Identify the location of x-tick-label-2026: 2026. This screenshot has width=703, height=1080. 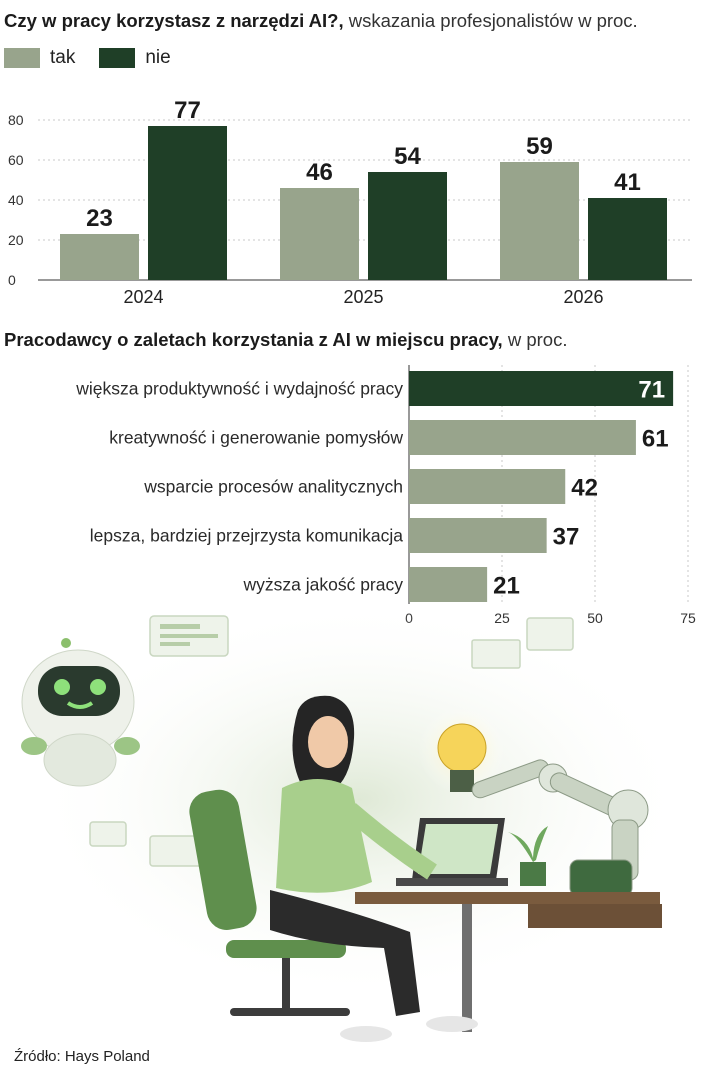
(583, 297).